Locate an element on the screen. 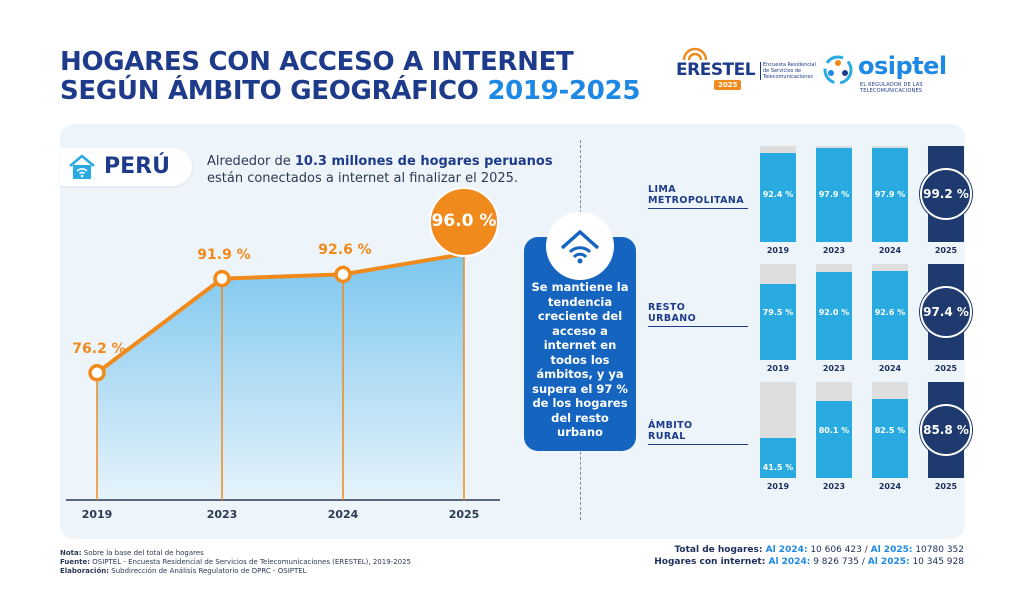  peru-label: PERÚ is located at coordinates (137, 166).